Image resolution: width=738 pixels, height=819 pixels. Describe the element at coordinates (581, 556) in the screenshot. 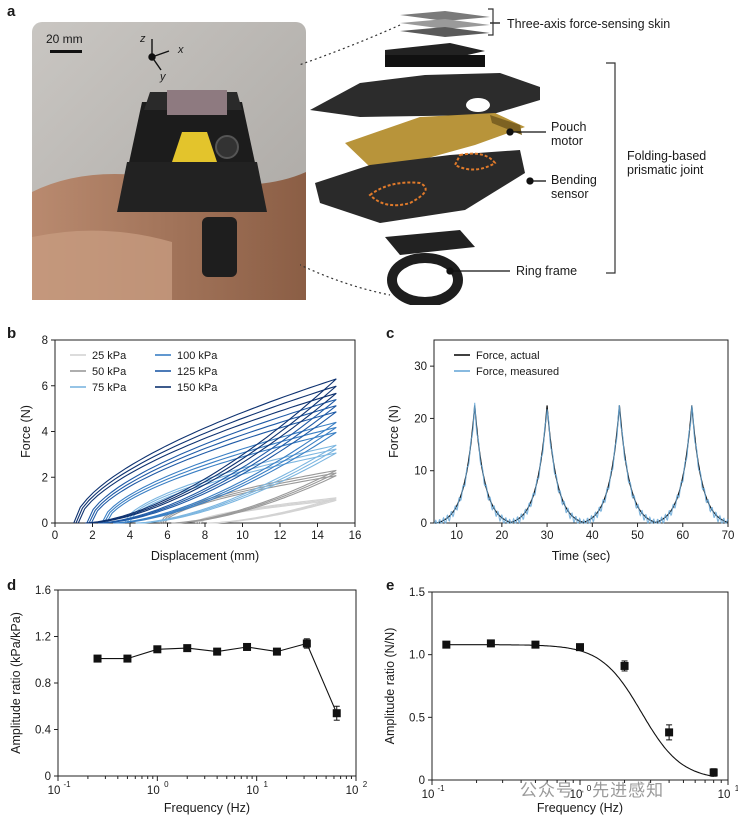

I see `x-axis-label: Time (sec)` at that location.